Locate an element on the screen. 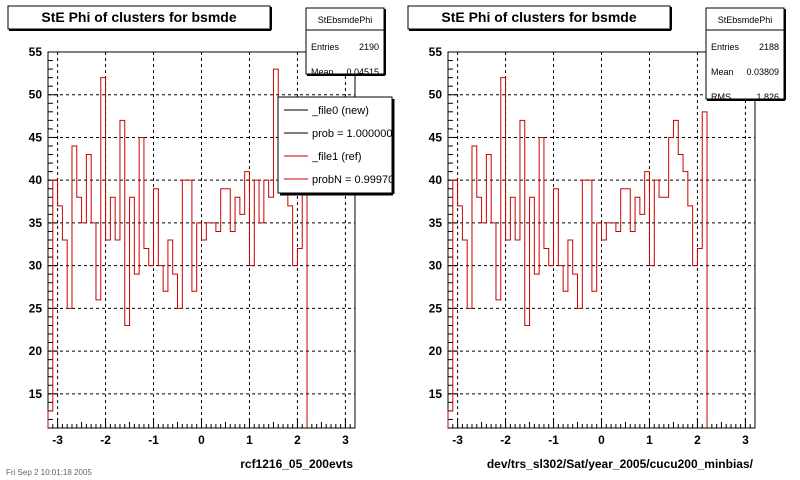 The image size is (800, 480). stats-value: 0.04515 is located at coordinates (362, 72).